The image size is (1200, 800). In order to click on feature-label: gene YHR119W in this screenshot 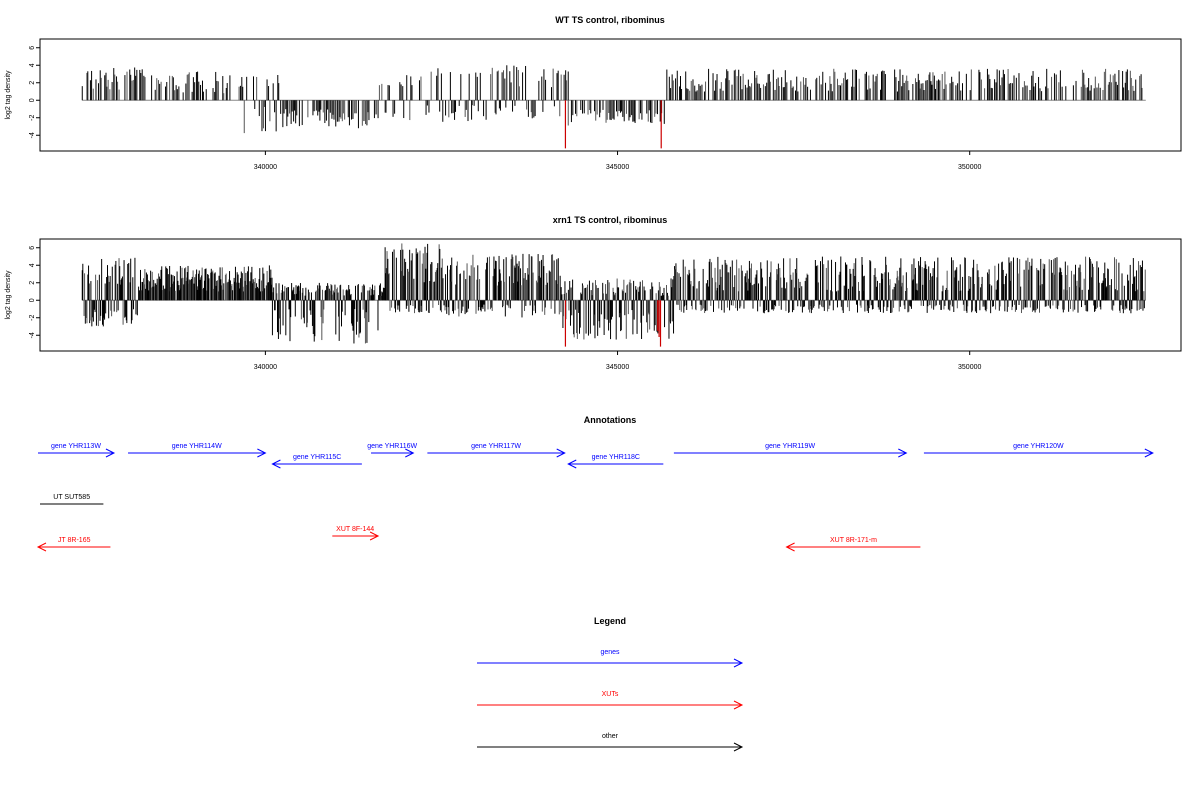, I will do `click(790, 446)`.